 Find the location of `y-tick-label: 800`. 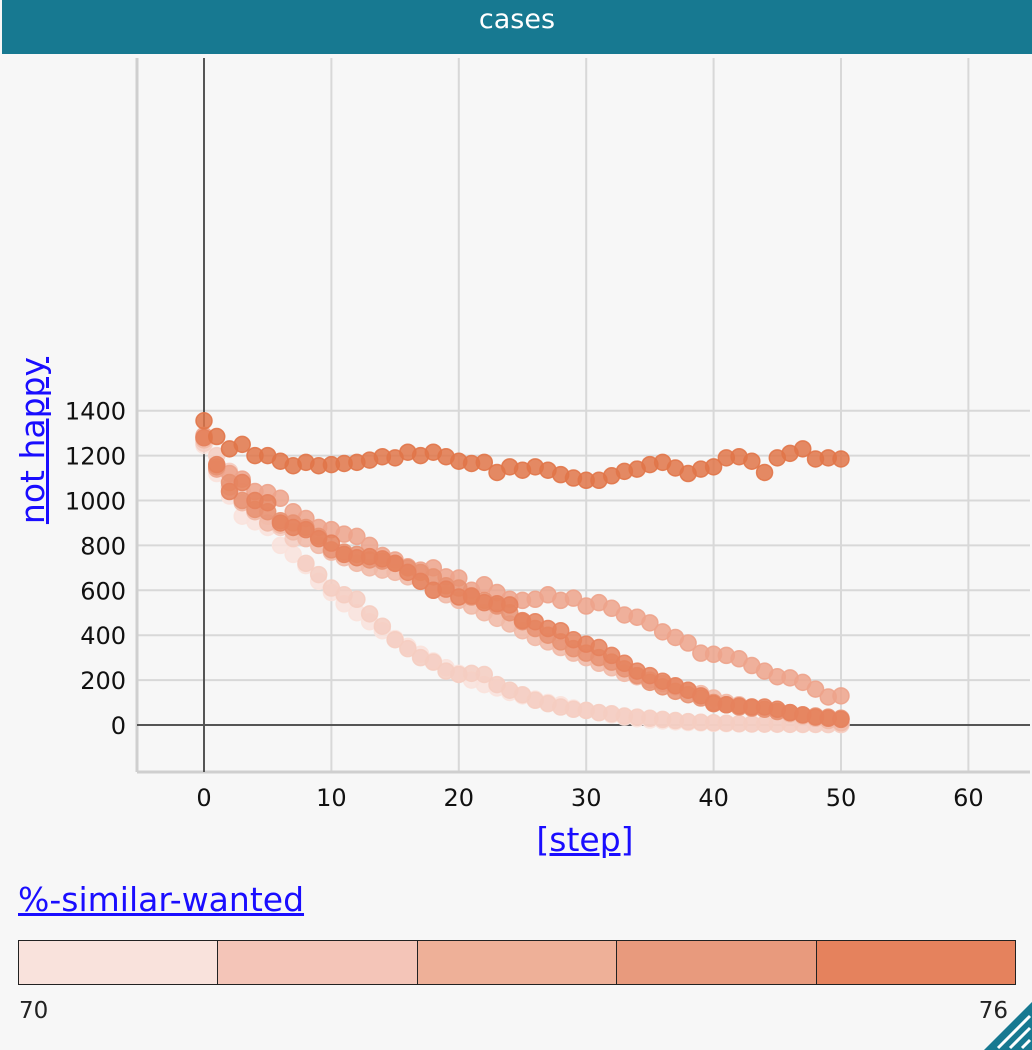

y-tick-label: 800 is located at coordinates (103, 546).